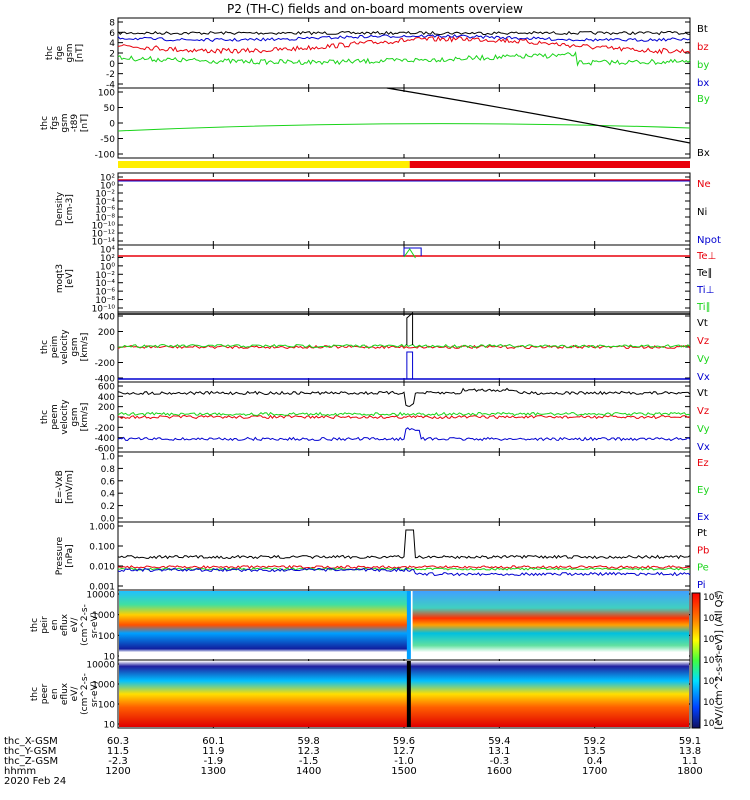  Describe the element at coordinates (595, 741) in the screenshot. I see `x-tick-label: 59.2` at that location.